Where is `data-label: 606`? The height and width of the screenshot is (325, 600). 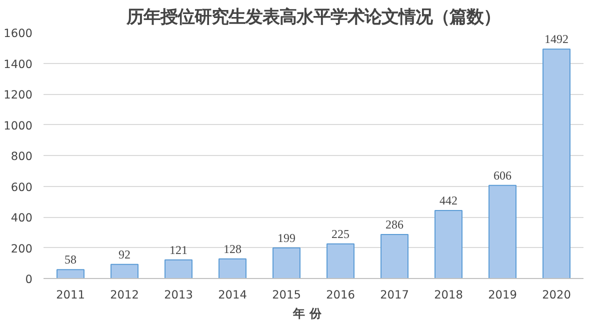 data-label: 606 is located at coordinates (503, 175).